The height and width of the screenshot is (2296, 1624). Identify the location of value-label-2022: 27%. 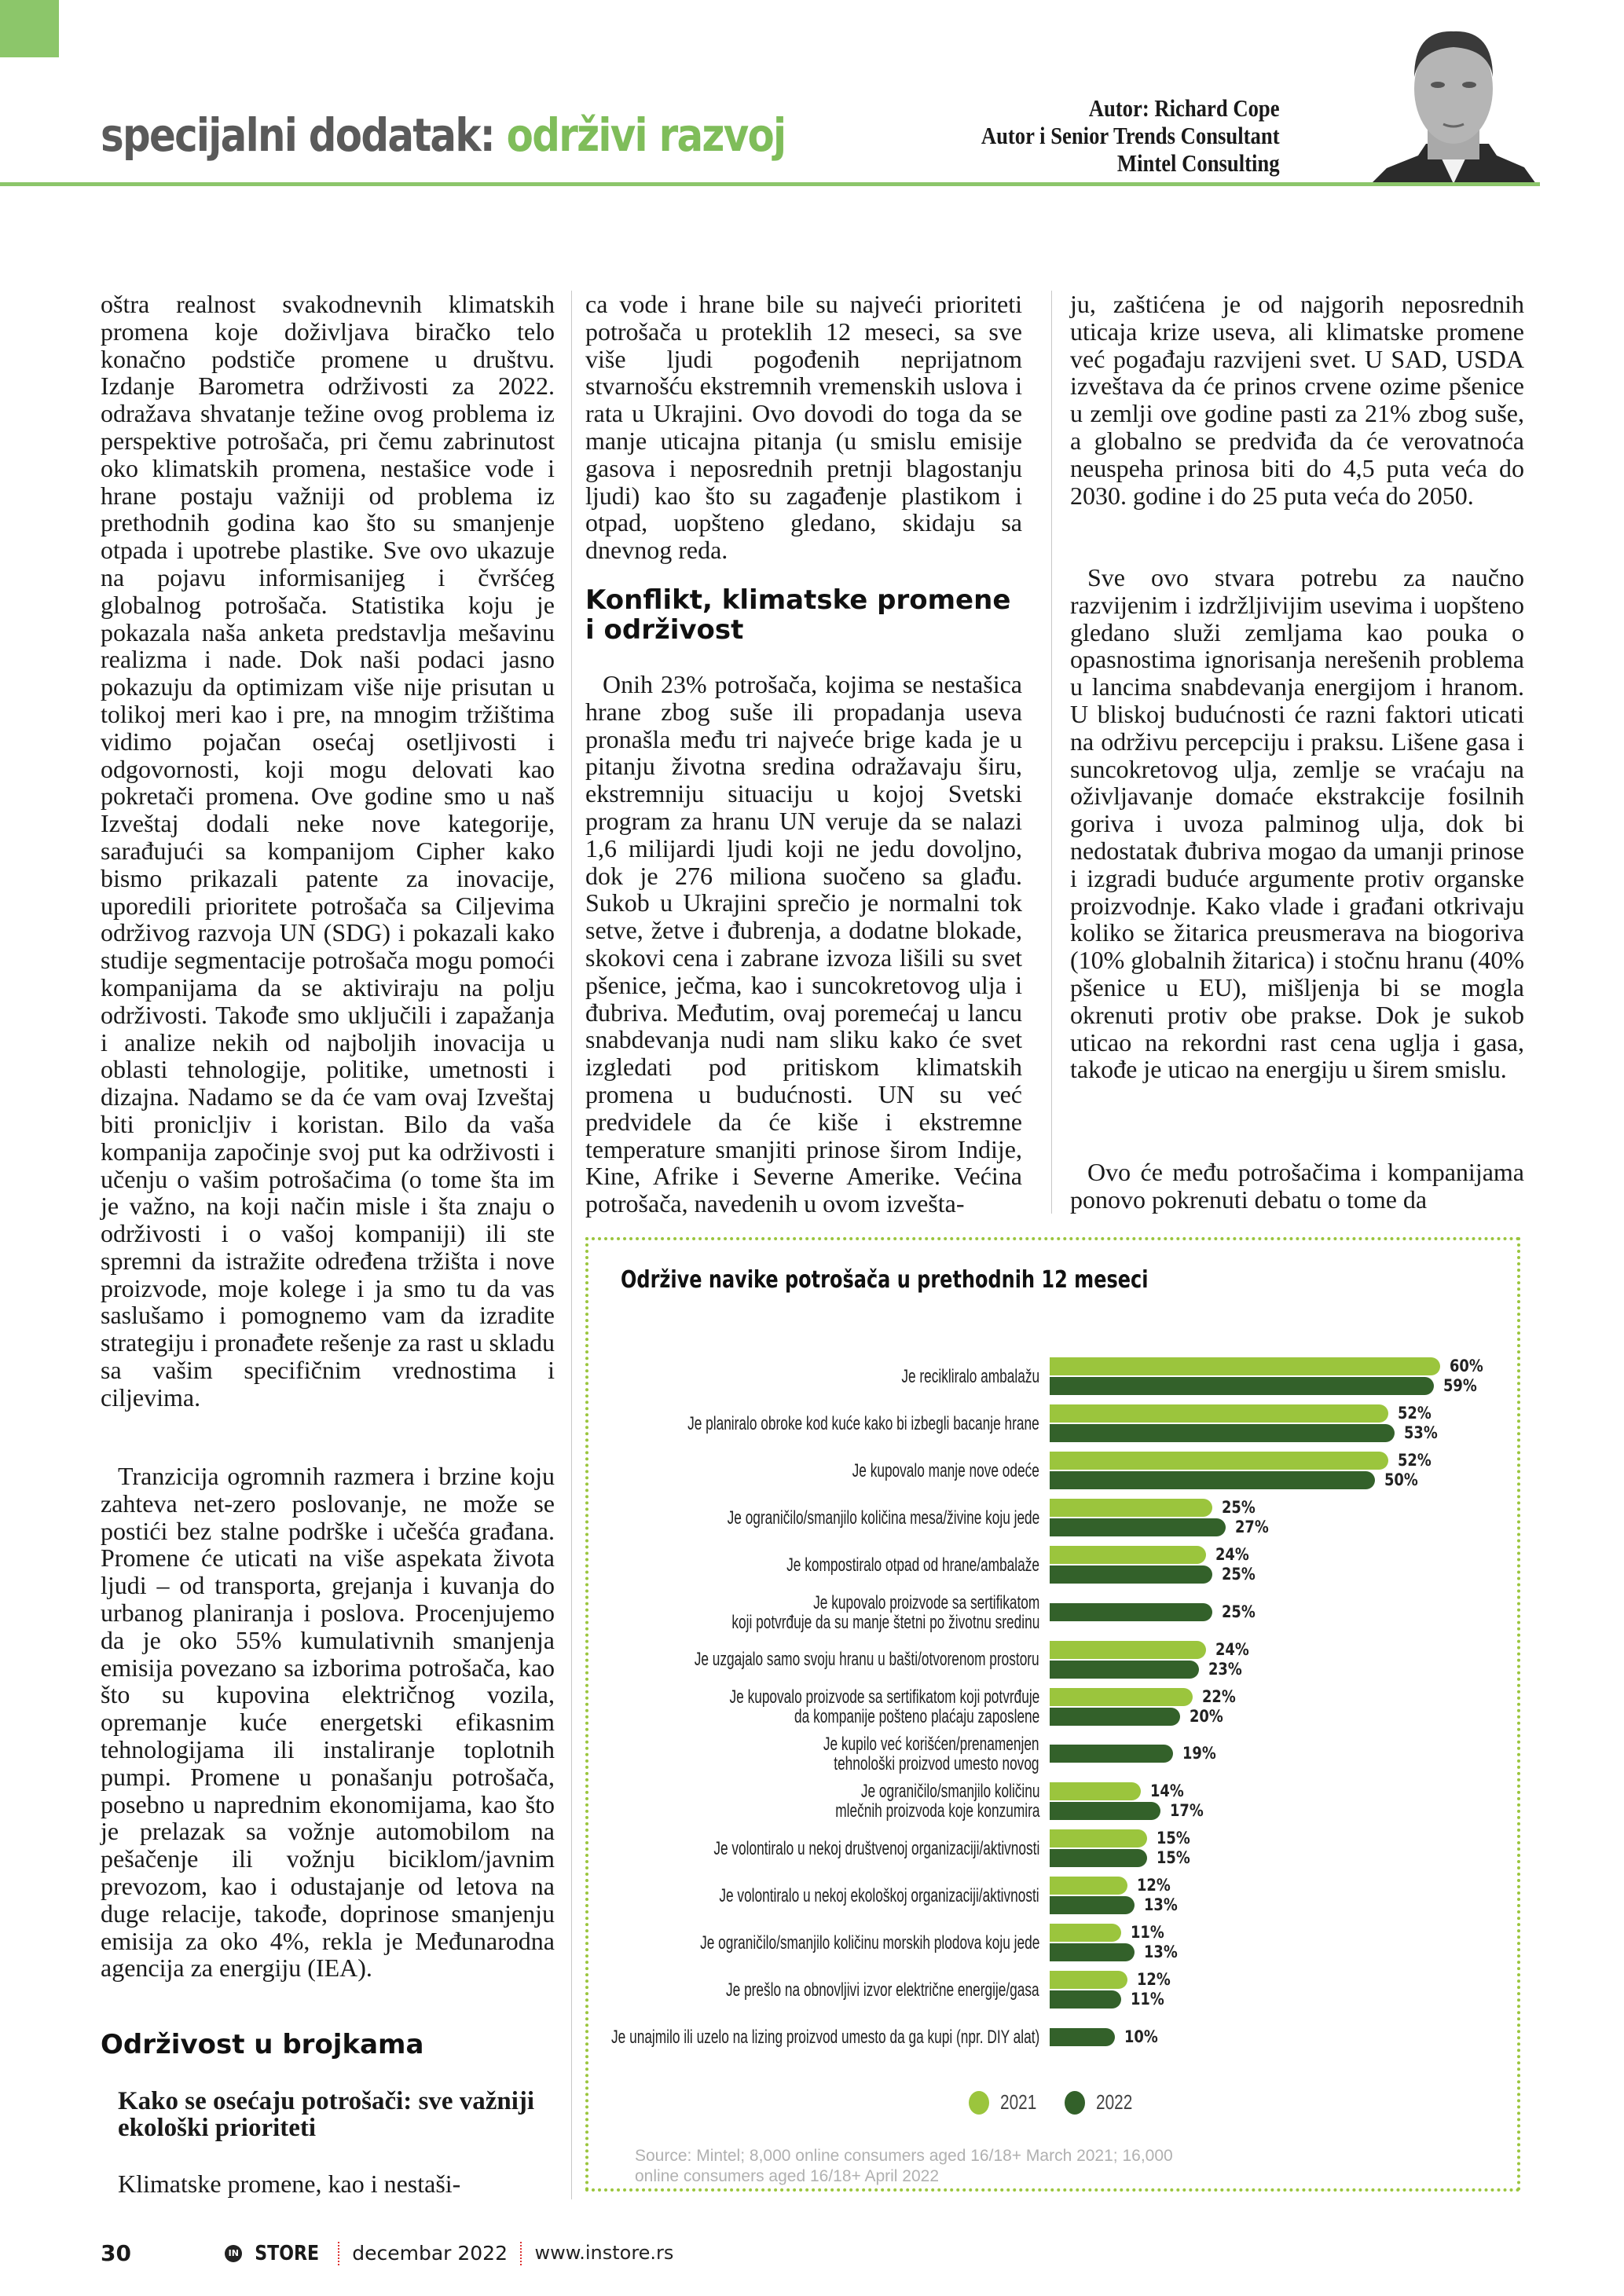
(1251, 1527).